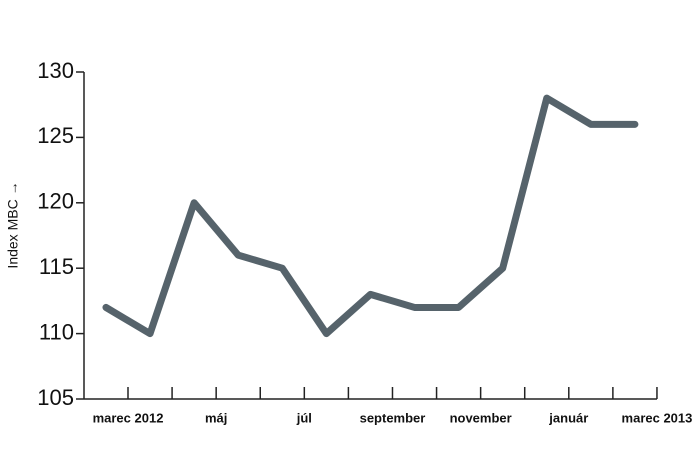 This screenshot has height=463, width=700. What do you see at coordinates (393, 417) in the screenshot?
I see `x-tick-label: september` at bounding box center [393, 417].